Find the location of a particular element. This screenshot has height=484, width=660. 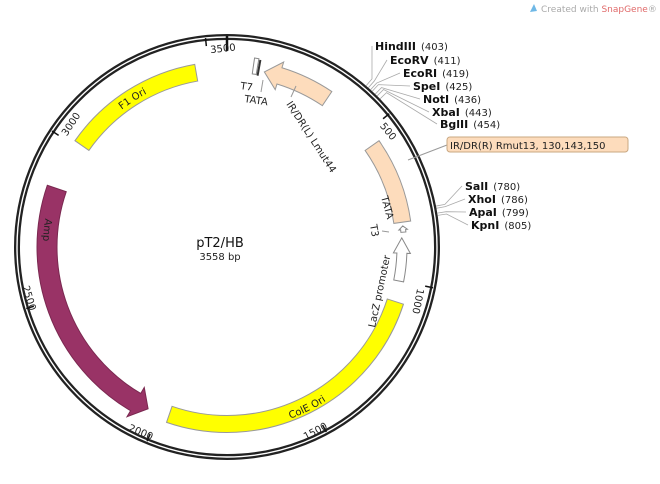

feature-t3 is located at coordinates (403, 229).